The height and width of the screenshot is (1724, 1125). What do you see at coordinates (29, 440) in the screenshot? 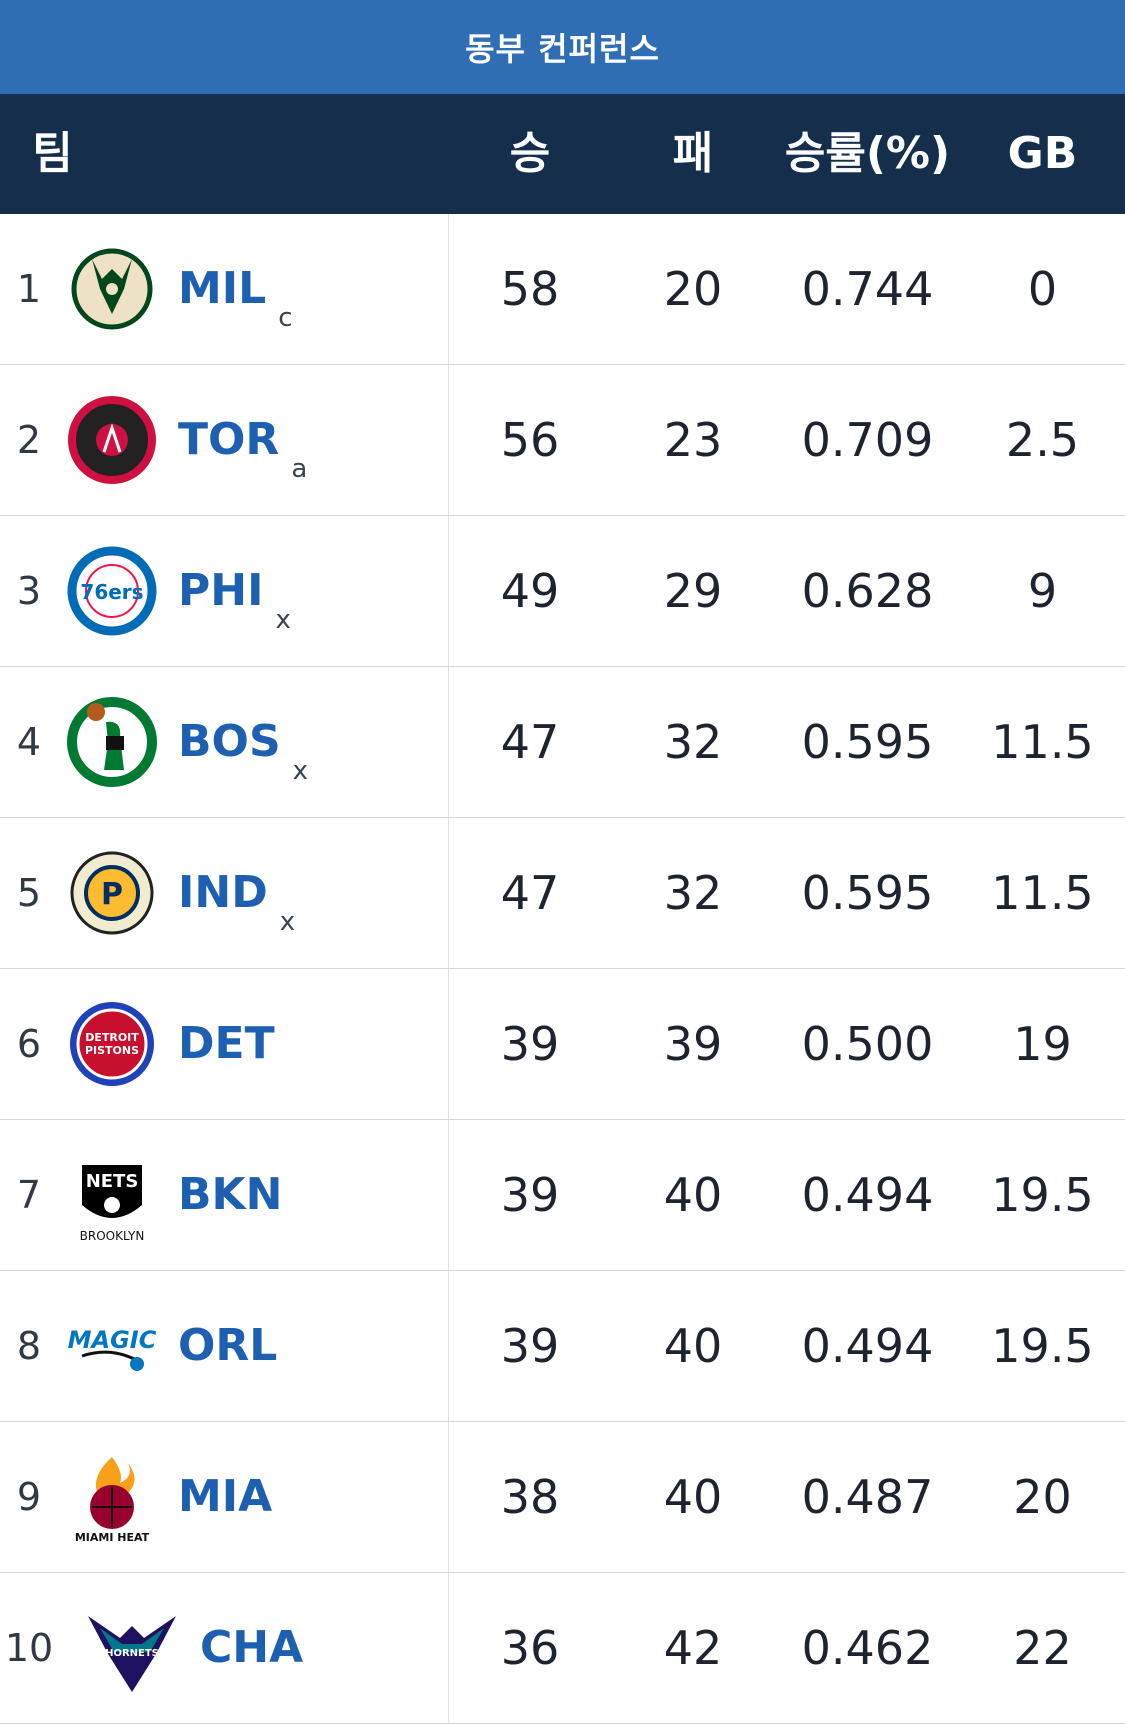
I see `team-rank: 2` at bounding box center [29, 440].